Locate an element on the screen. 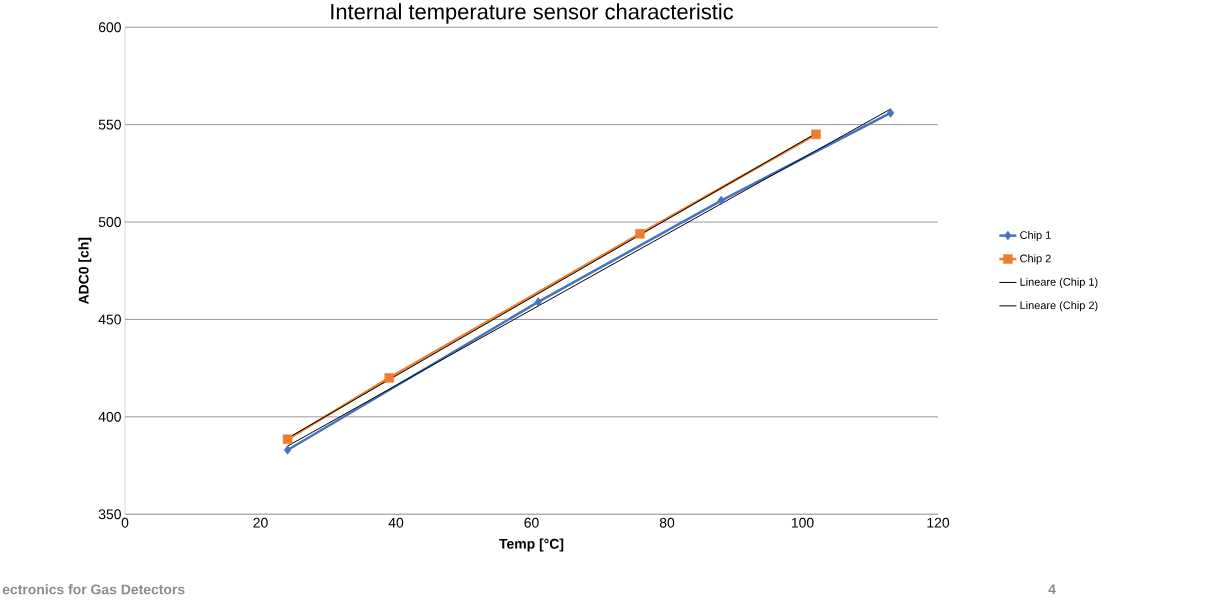 The width and height of the screenshot is (1212, 601). text: ectronics for Gas Detectors is located at coordinates (93, 589).